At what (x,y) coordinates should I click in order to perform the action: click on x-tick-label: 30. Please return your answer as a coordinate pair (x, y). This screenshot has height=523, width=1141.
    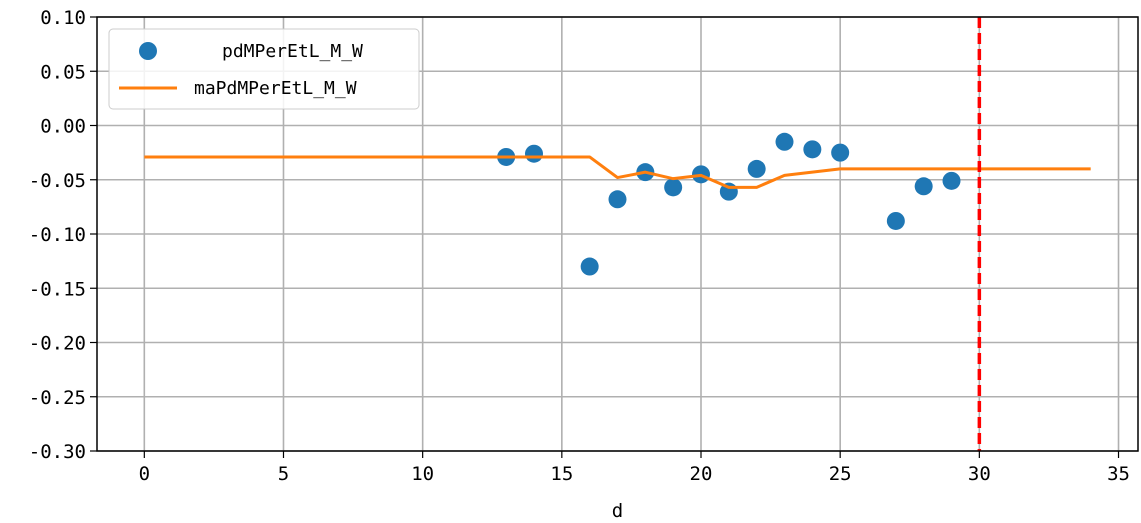
    Looking at the image, I should click on (979, 474).